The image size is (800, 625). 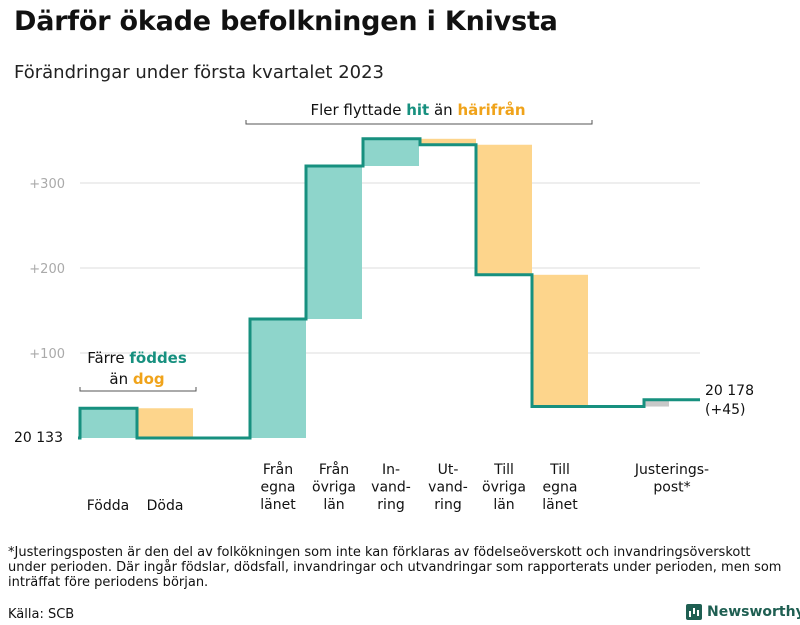 I want to click on category-label: In-, so click(x=391, y=470).